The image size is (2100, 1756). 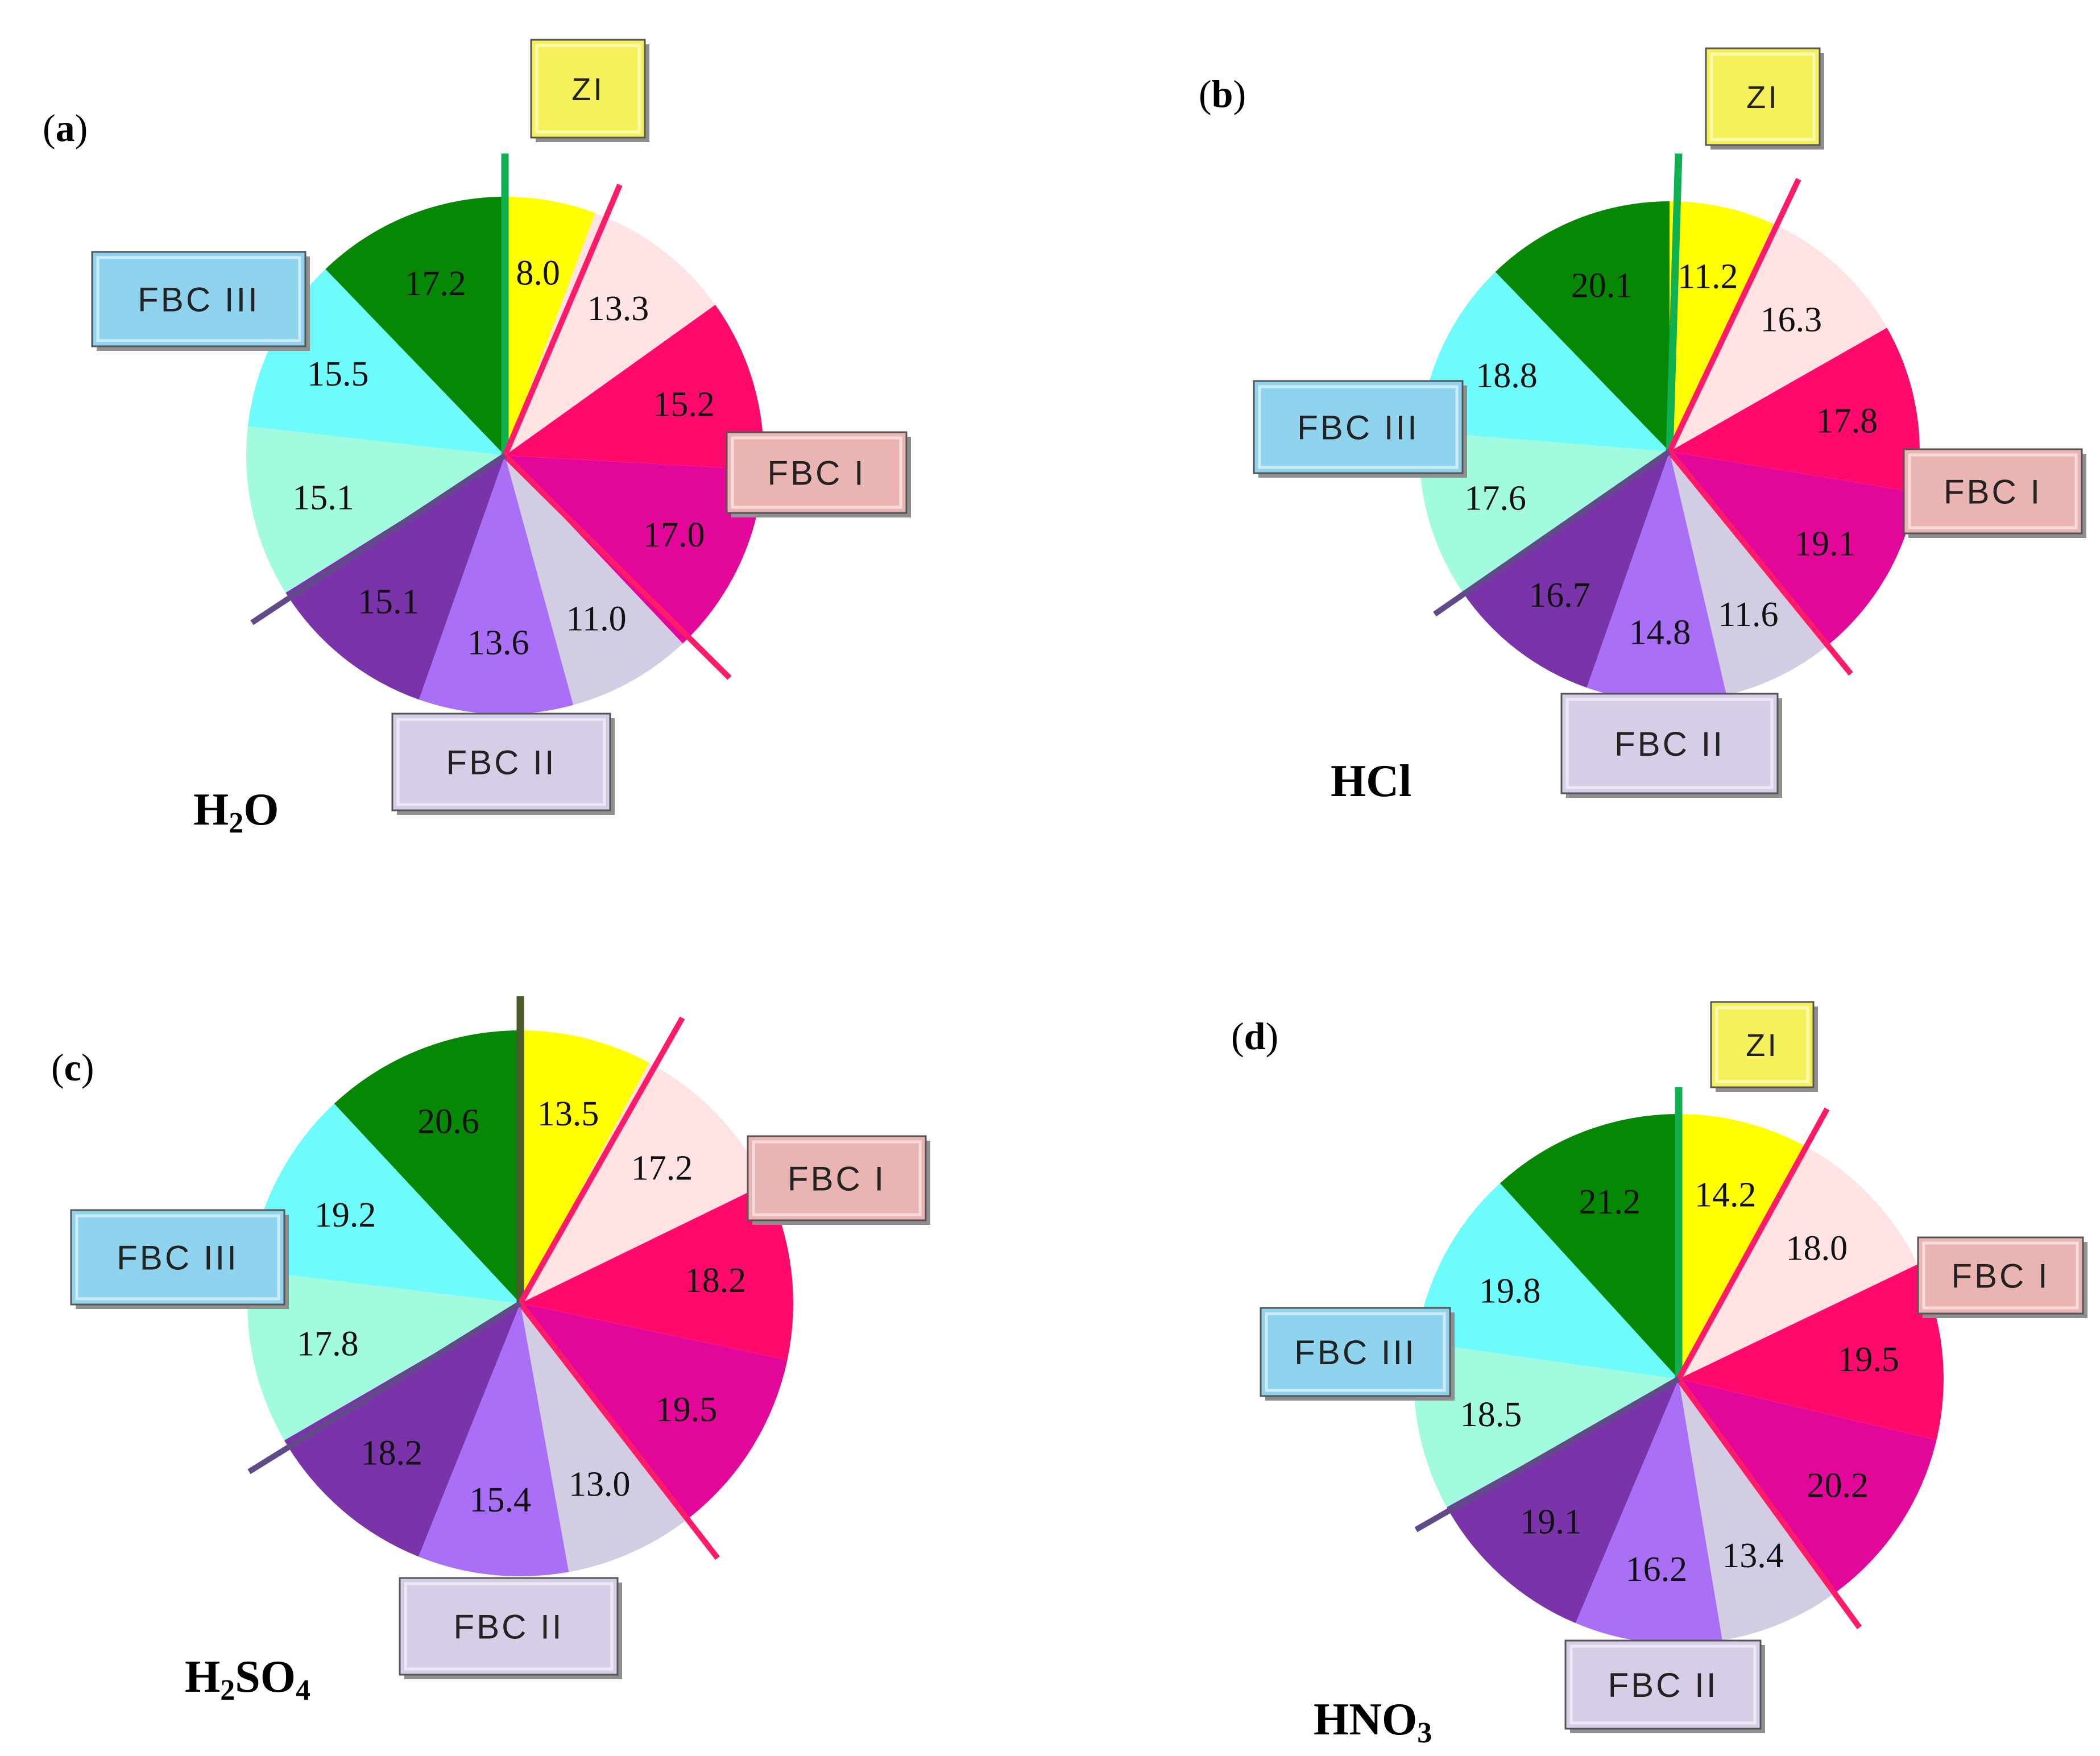 What do you see at coordinates (1660, 632) in the screenshot?
I see `slice-value-label-b-6: 14.8` at bounding box center [1660, 632].